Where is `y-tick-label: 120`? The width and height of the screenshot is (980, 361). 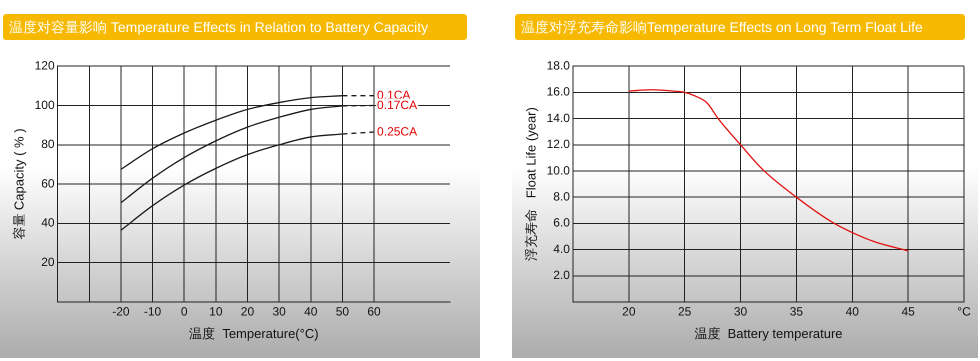 y-tick-label: 120 is located at coordinates (44, 65).